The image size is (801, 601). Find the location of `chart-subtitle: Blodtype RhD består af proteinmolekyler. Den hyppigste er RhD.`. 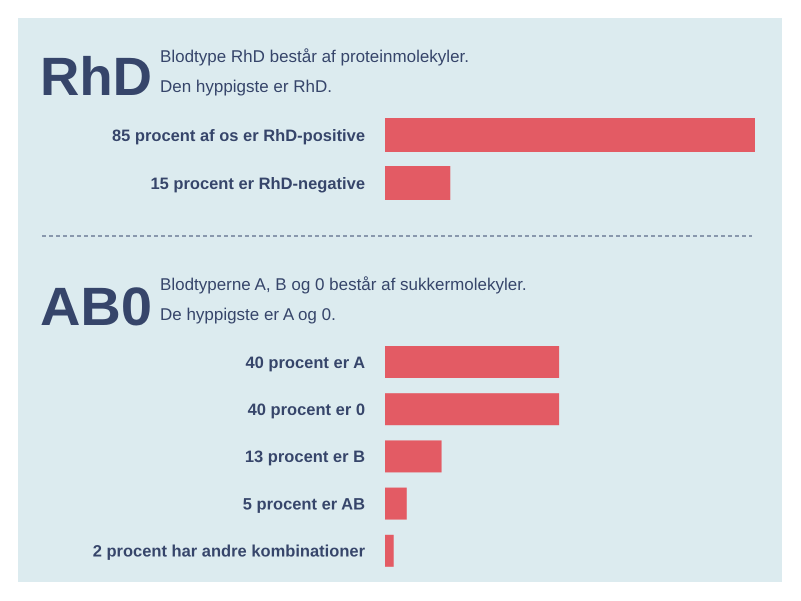

chart-subtitle: Blodtype RhD består af proteinmolekyler. Den hyppigste er RhD. is located at coordinates (314, 71).